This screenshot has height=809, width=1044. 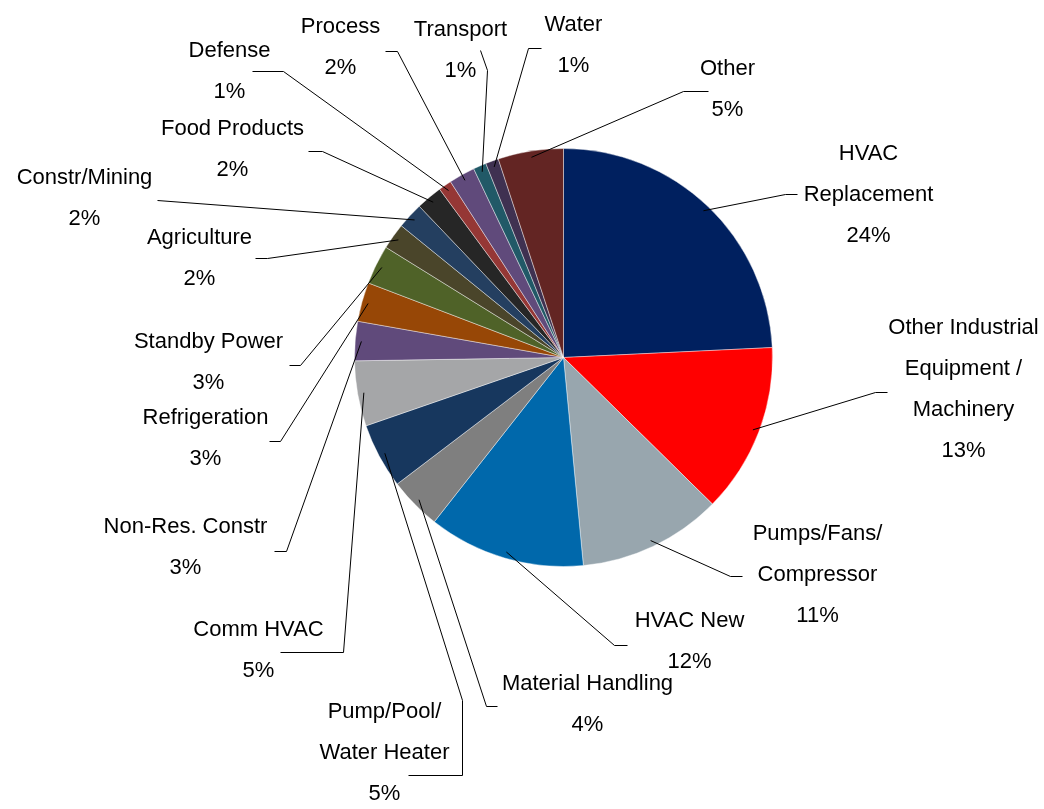 What do you see at coordinates (689, 660) in the screenshot?
I see `data-label: 12%` at bounding box center [689, 660].